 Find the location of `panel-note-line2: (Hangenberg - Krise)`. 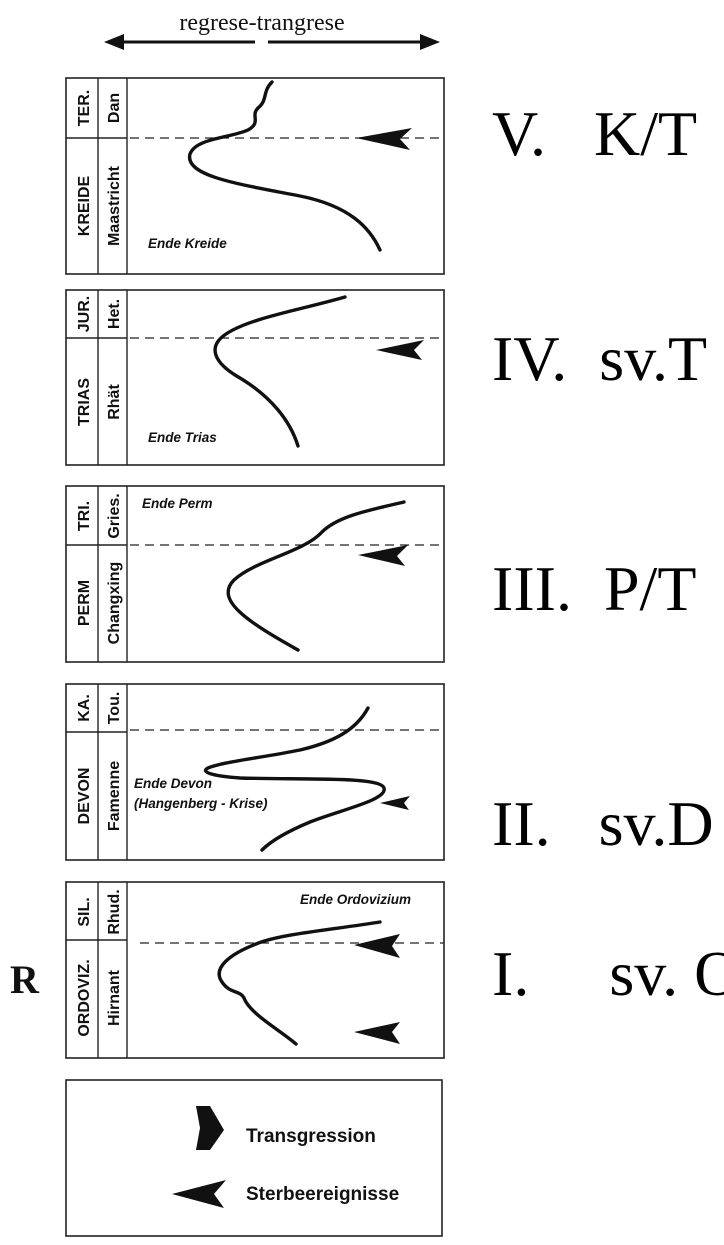

panel-note-line2: (Hangenberg - Krise) is located at coordinates (201, 803).